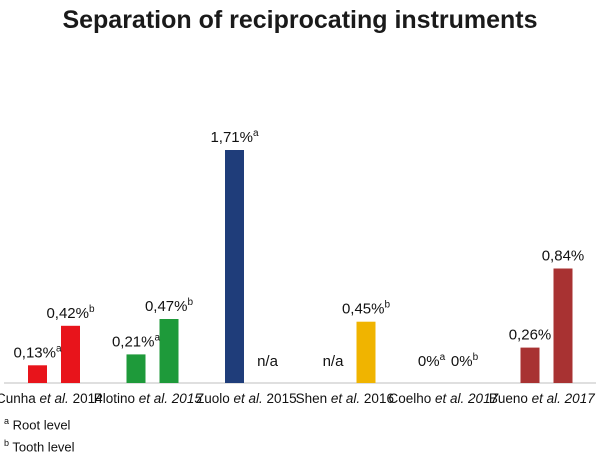 This screenshot has height=457, width=600. Describe the element at coordinates (37, 424) in the screenshot. I see `footnote-0: a Root level` at that location.